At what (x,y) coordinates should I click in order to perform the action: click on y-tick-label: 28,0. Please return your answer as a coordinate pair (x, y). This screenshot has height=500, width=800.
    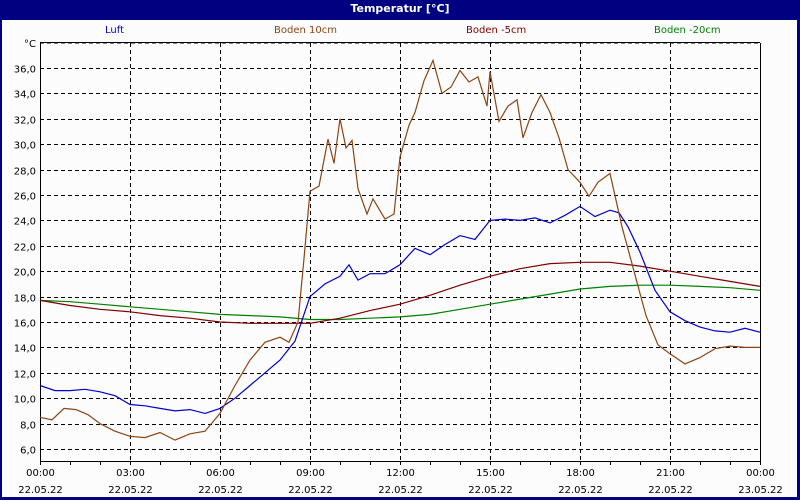
    Looking at the image, I should click on (25, 172).